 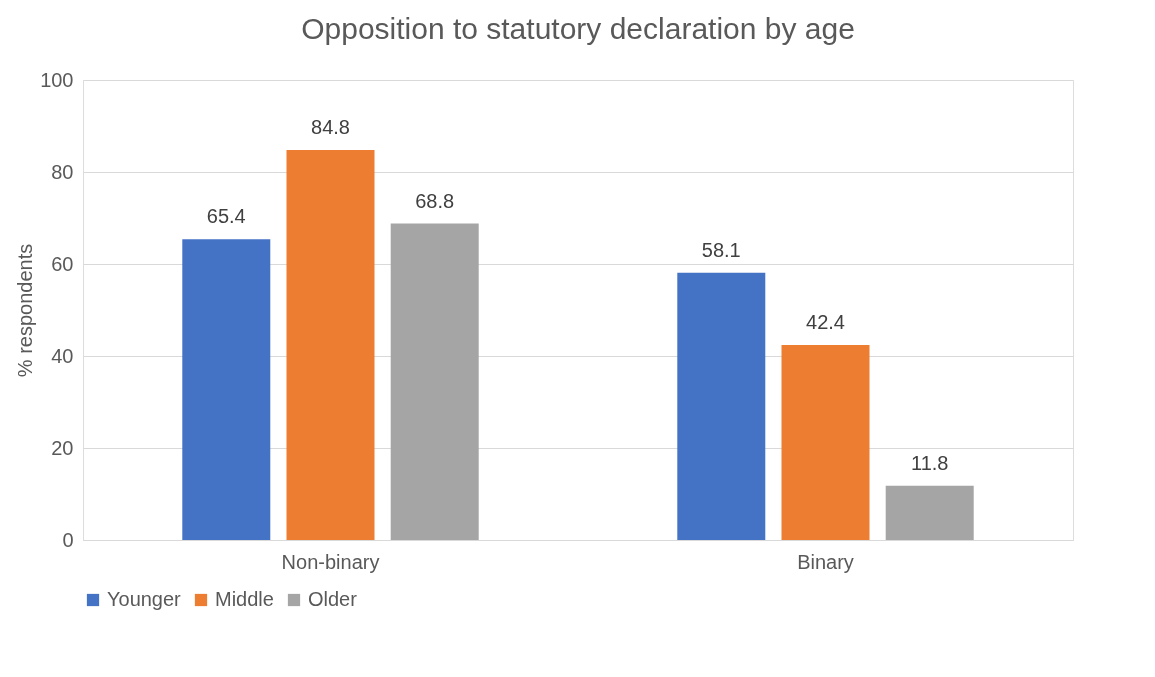 I want to click on y-tick-label: 0, so click(x=68, y=539).